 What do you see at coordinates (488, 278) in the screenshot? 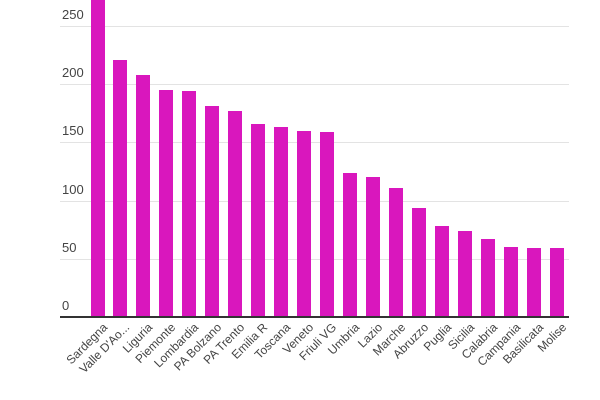
I see `bar-calabria` at bounding box center [488, 278].